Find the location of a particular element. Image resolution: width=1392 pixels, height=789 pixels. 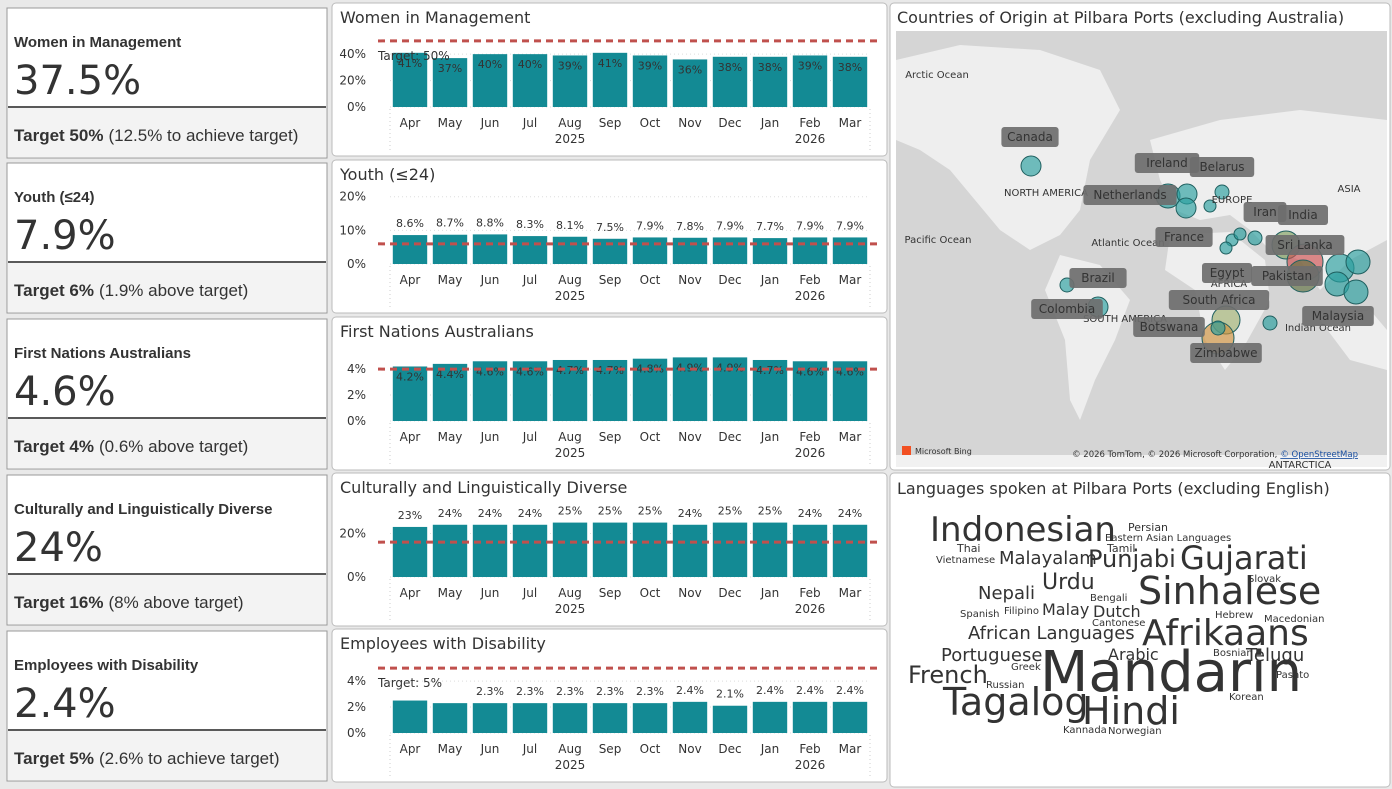

map-country-label: Belarus is located at coordinates (1221, 167).